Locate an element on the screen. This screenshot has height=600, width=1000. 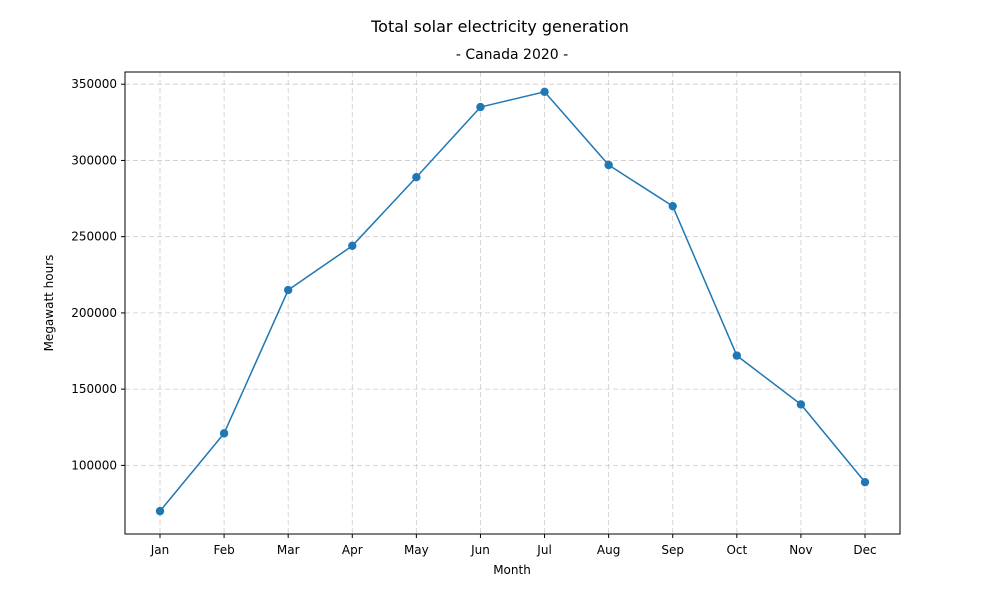
x-tick-label: Feb is located at coordinates (223, 550).